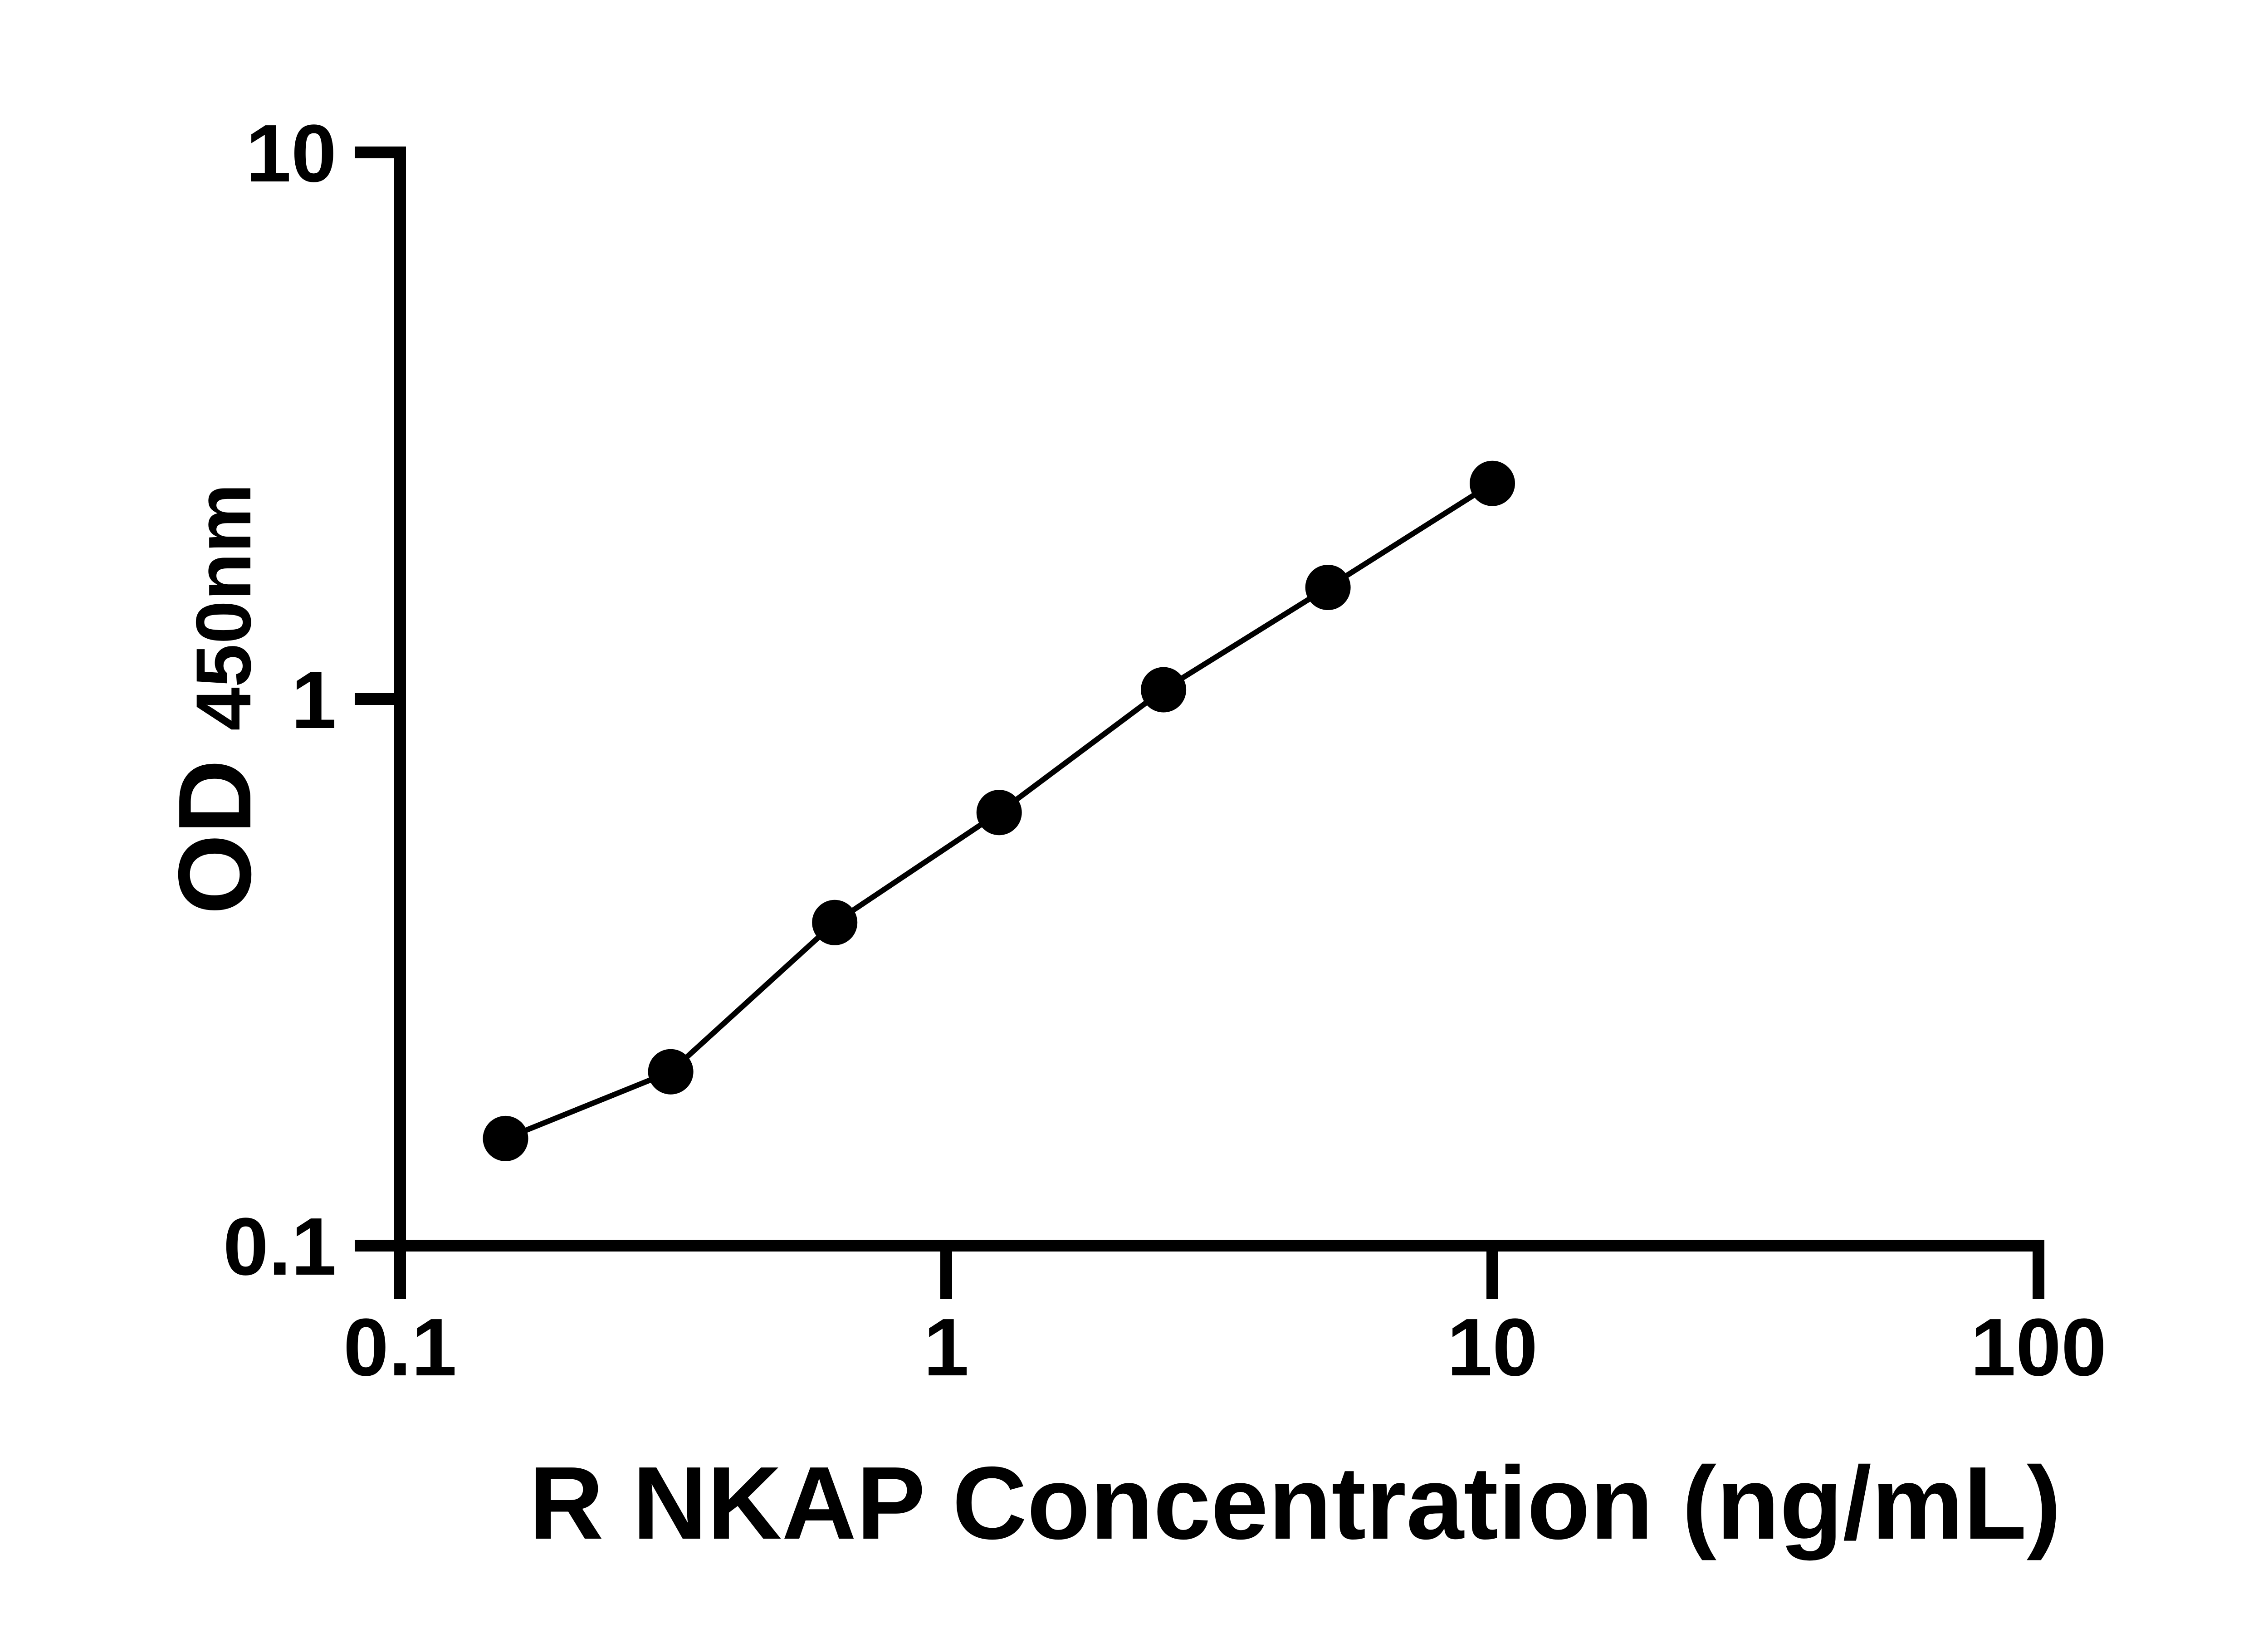 The image size is (2268, 1633). I want to click on y-axis-title: OD 450nm, so click(215, 699).